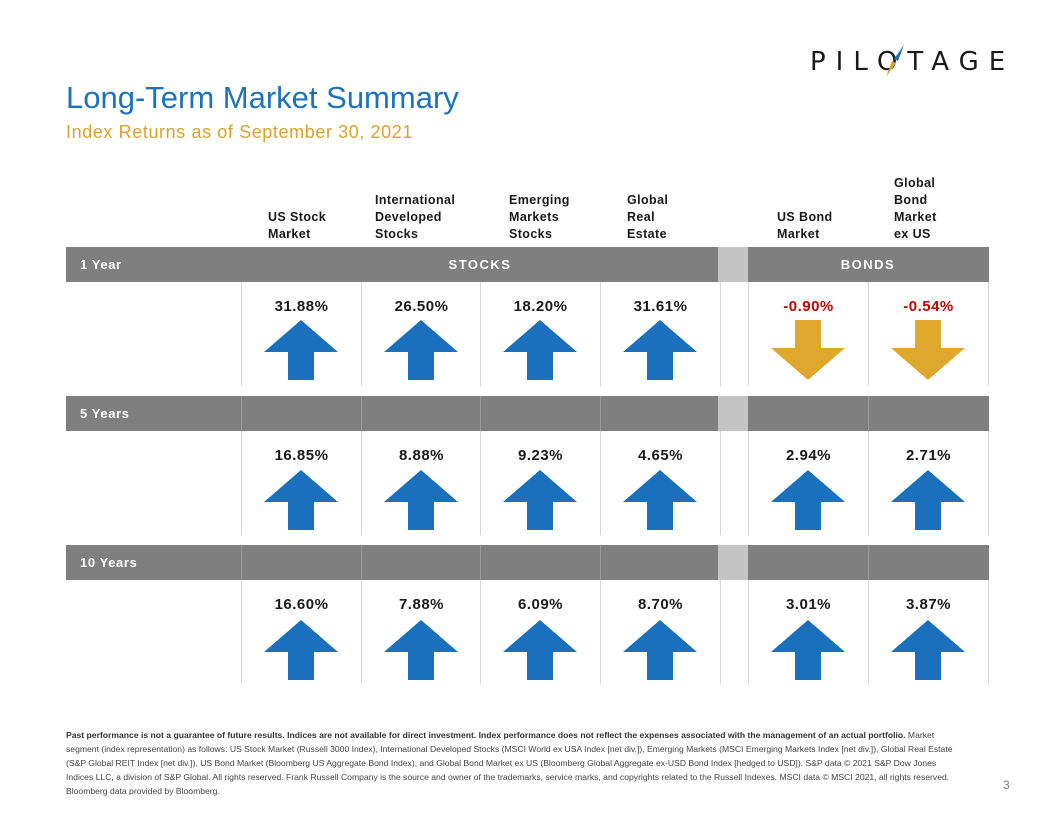 The image size is (1056, 816). What do you see at coordinates (928, 455) in the screenshot?
I see `return-value: 2.71%` at bounding box center [928, 455].